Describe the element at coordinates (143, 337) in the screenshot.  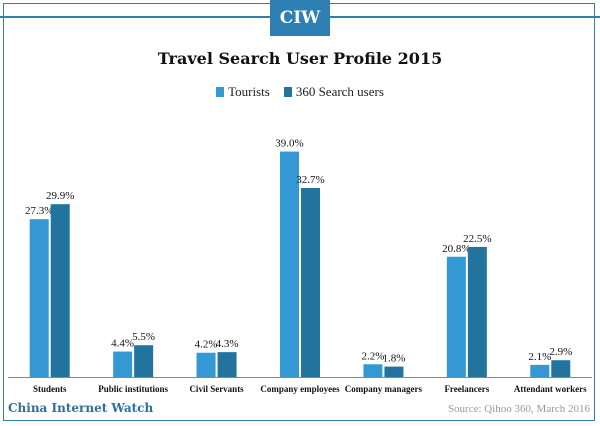
I see `data-label-search-users: 5.5%` at that location.